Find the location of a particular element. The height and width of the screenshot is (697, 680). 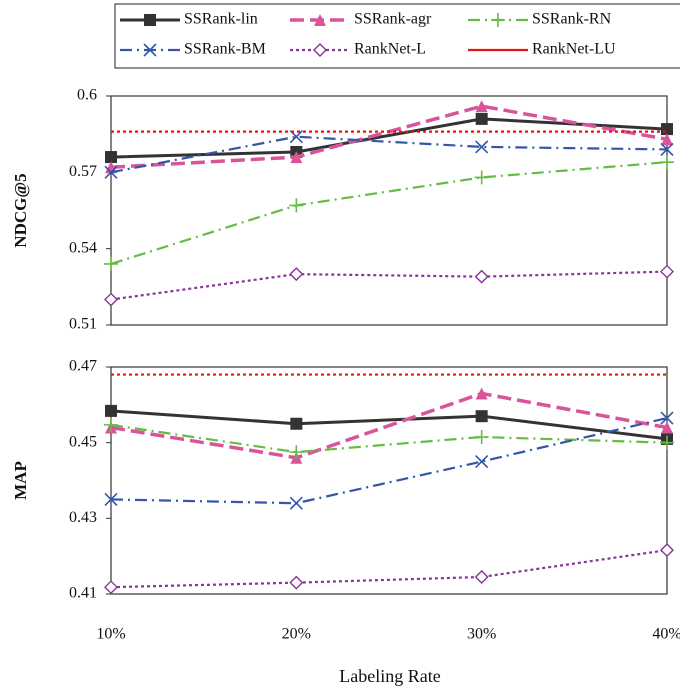

x-tick-label: 30% is located at coordinates (481, 634).